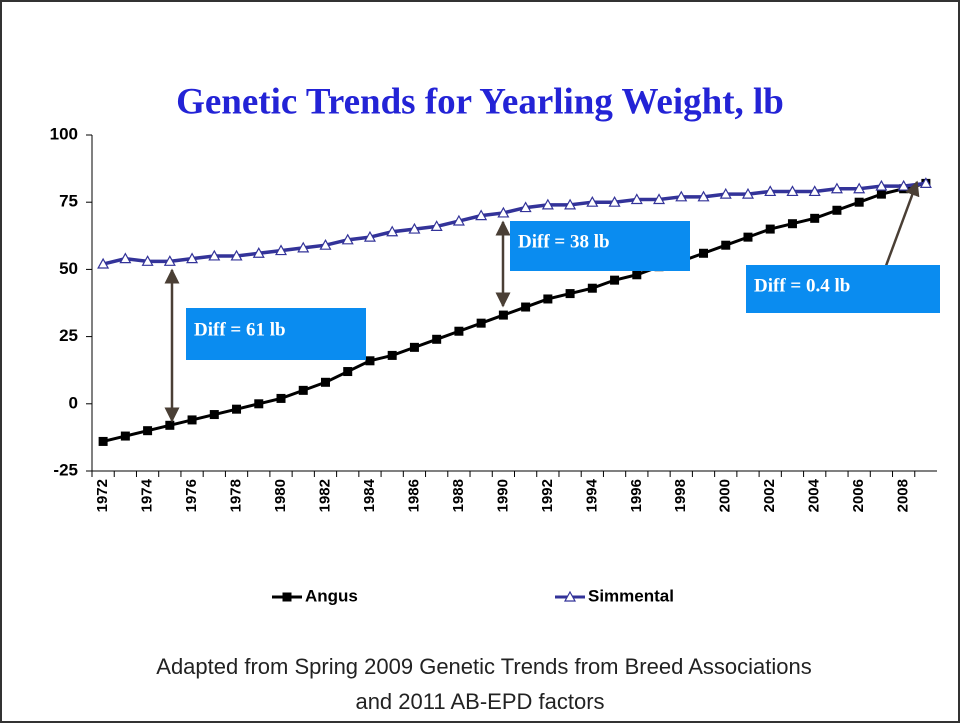  What do you see at coordinates (68, 268) in the screenshot?
I see `y-tick-label: 50` at bounding box center [68, 268].